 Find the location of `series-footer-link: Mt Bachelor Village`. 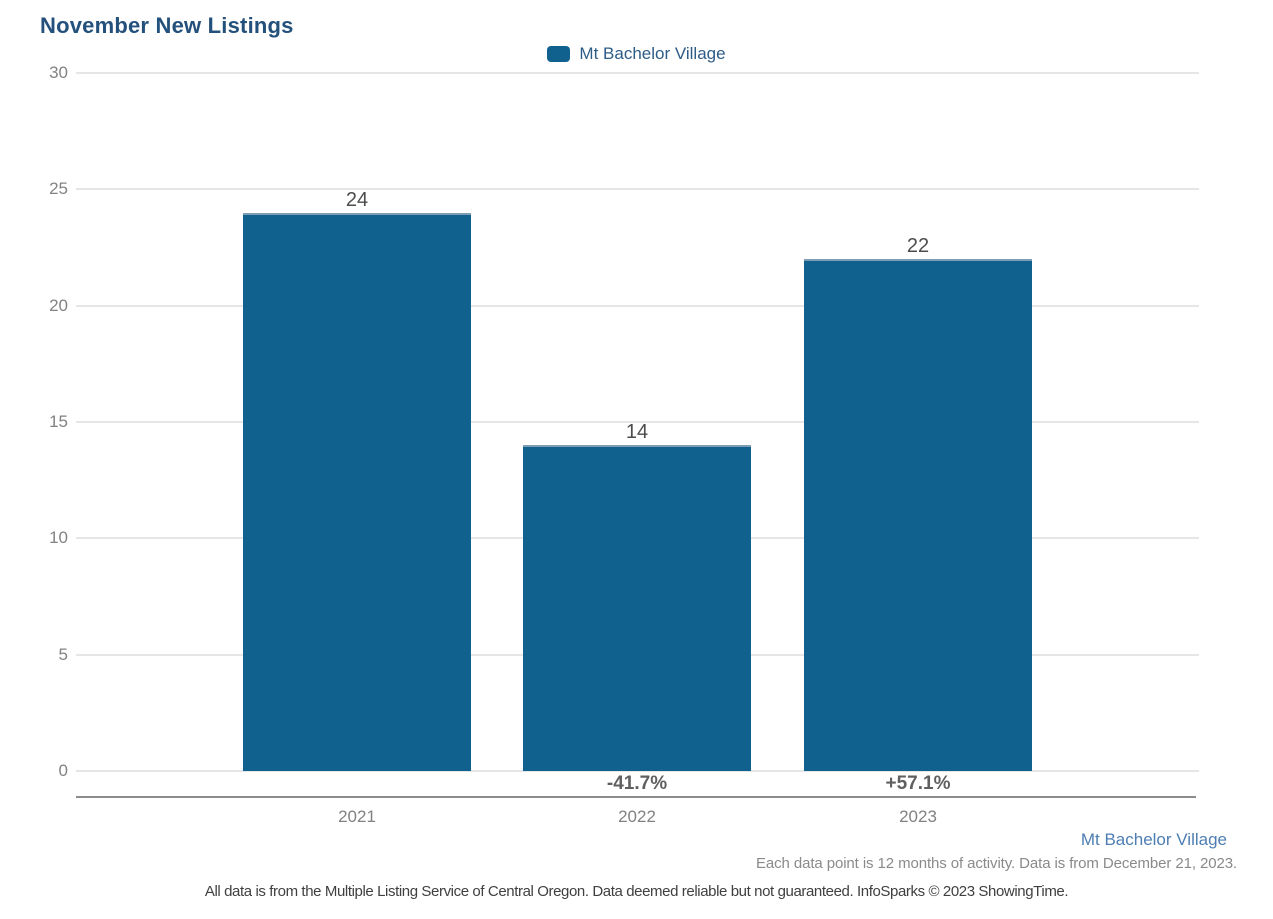

series-footer-link: Mt Bachelor Village is located at coordinates (1153, 839).